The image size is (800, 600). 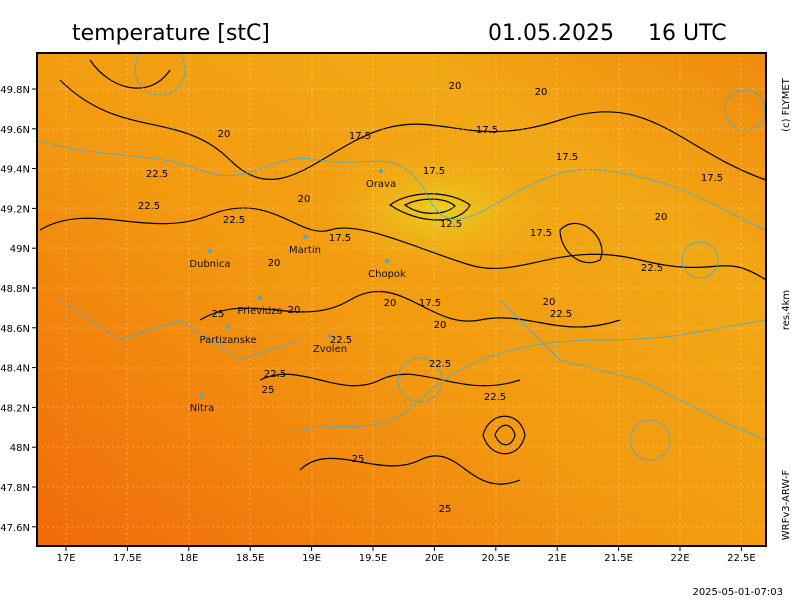 What do you see at coordinates (15, 209) in the screenshot?
I see `y-tick-label: 49.2N` at bounding box center [15, 209].